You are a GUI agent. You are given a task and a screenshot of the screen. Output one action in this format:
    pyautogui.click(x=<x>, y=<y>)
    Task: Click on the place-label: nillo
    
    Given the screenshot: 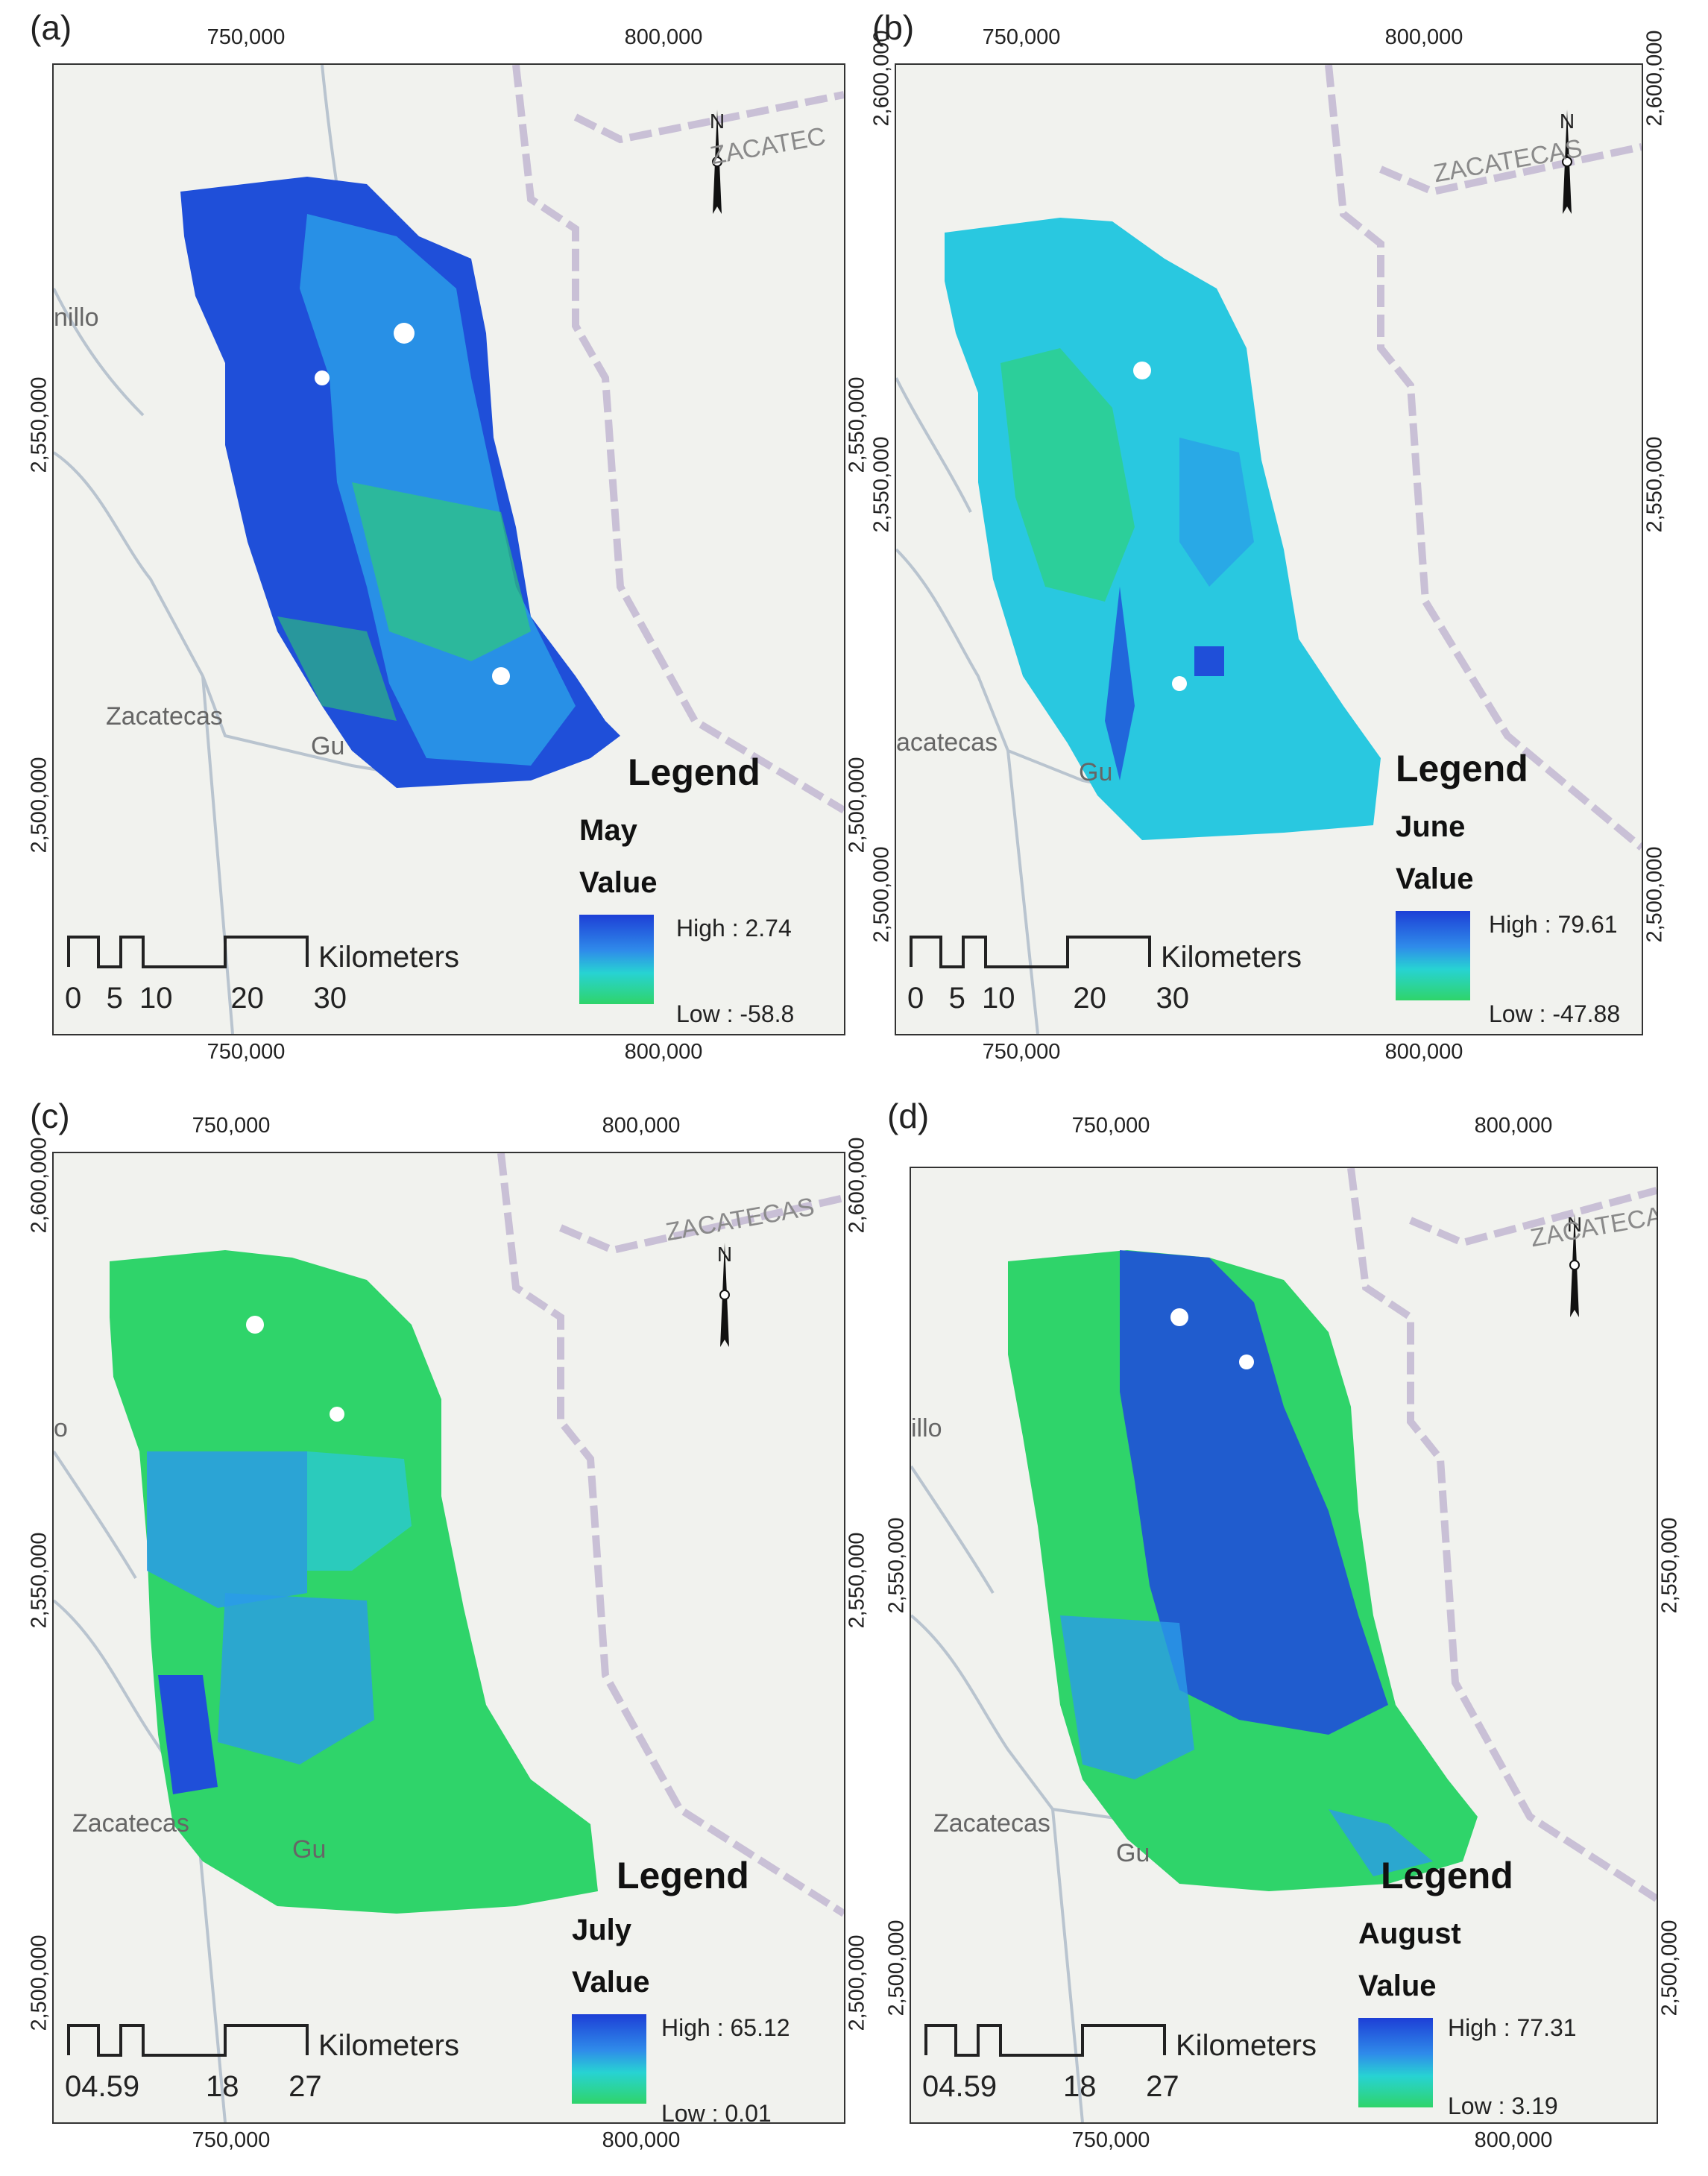 What is the action you would take?
    pyautogui.click(x=76, y=318)
    